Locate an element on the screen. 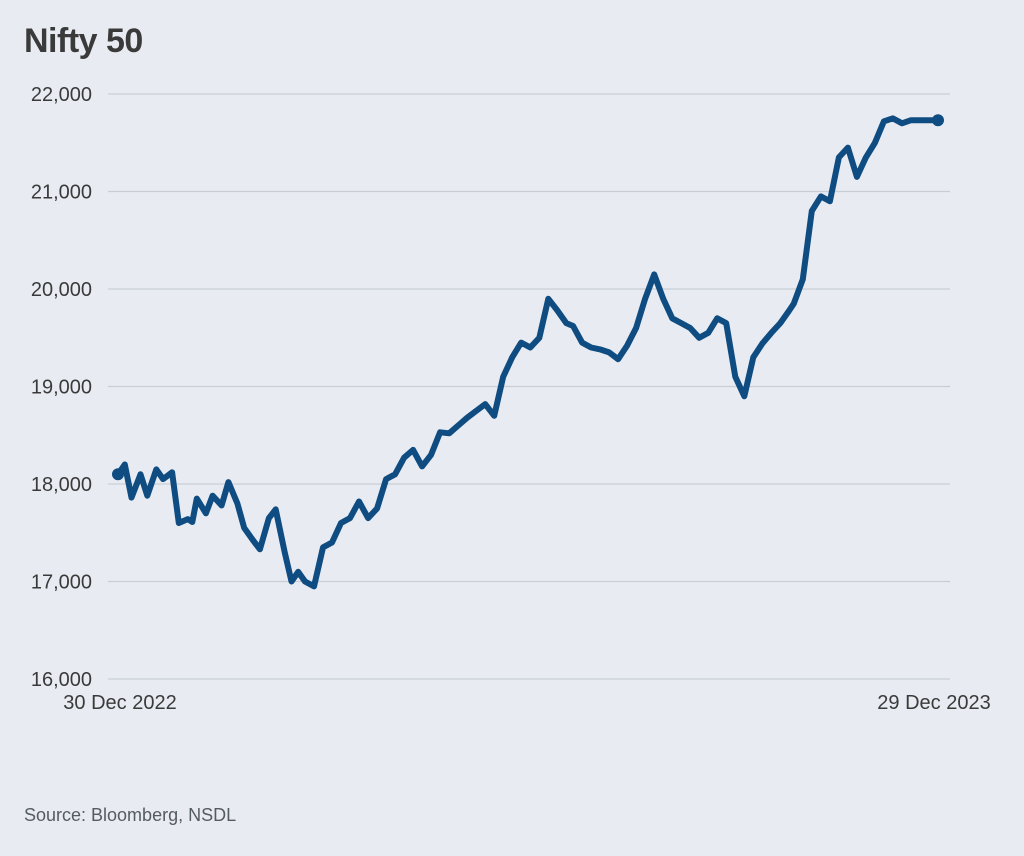  y-tick-label: 20,000 is located at coordinates (61, 290).